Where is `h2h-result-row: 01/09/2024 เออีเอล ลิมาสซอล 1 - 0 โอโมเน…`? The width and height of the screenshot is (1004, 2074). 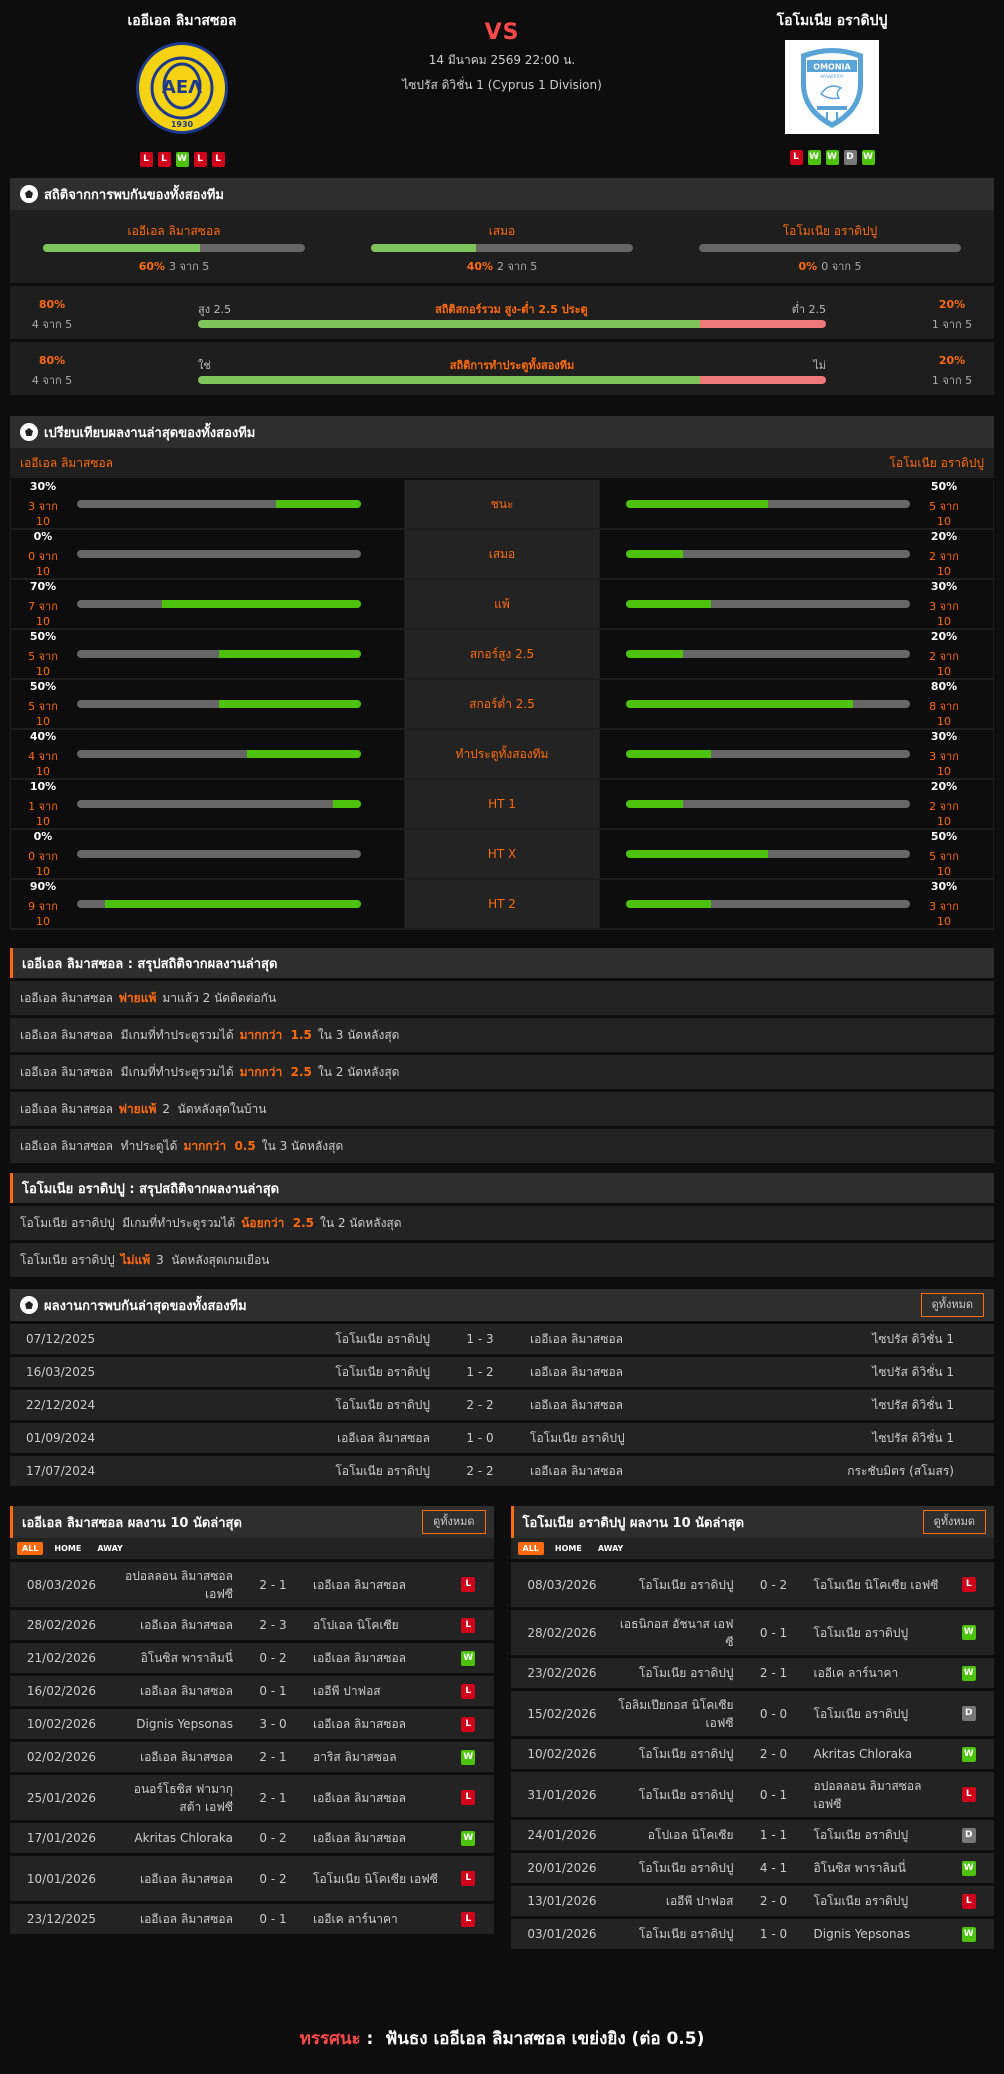
h2h-result-row: 01/09/2024 เออีเอล ลิมาสซอล 1 - 0 โอโมเน… is located at coordinates (502, 1438).